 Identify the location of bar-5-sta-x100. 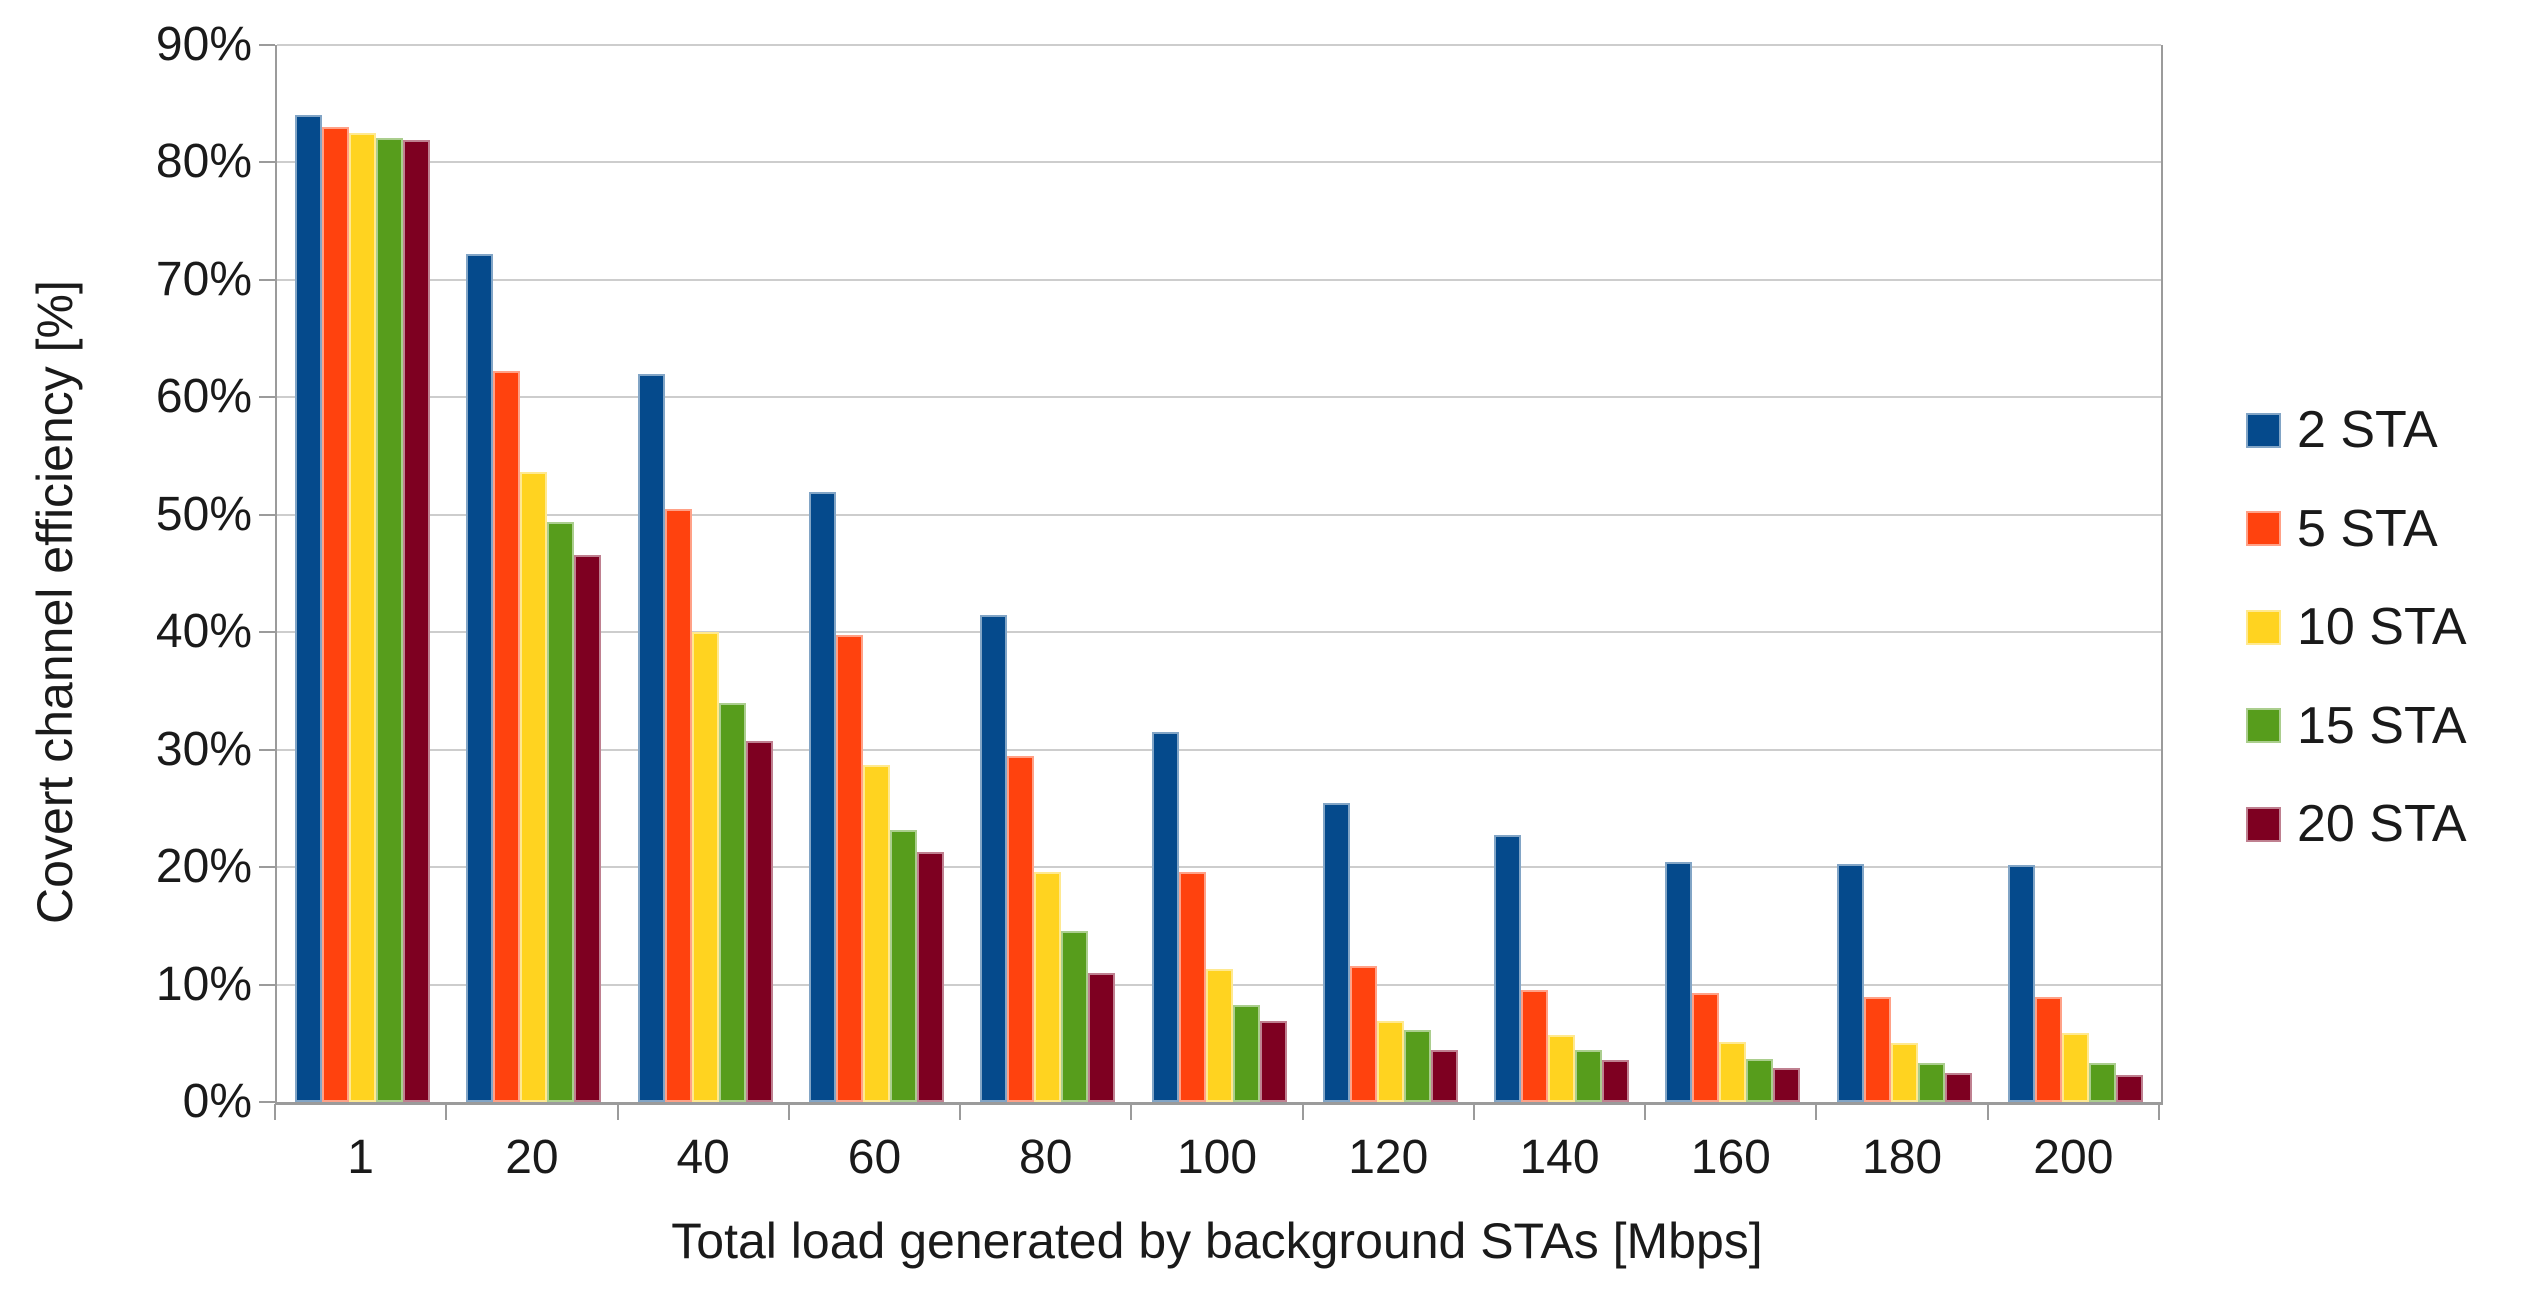
(1192, 986).